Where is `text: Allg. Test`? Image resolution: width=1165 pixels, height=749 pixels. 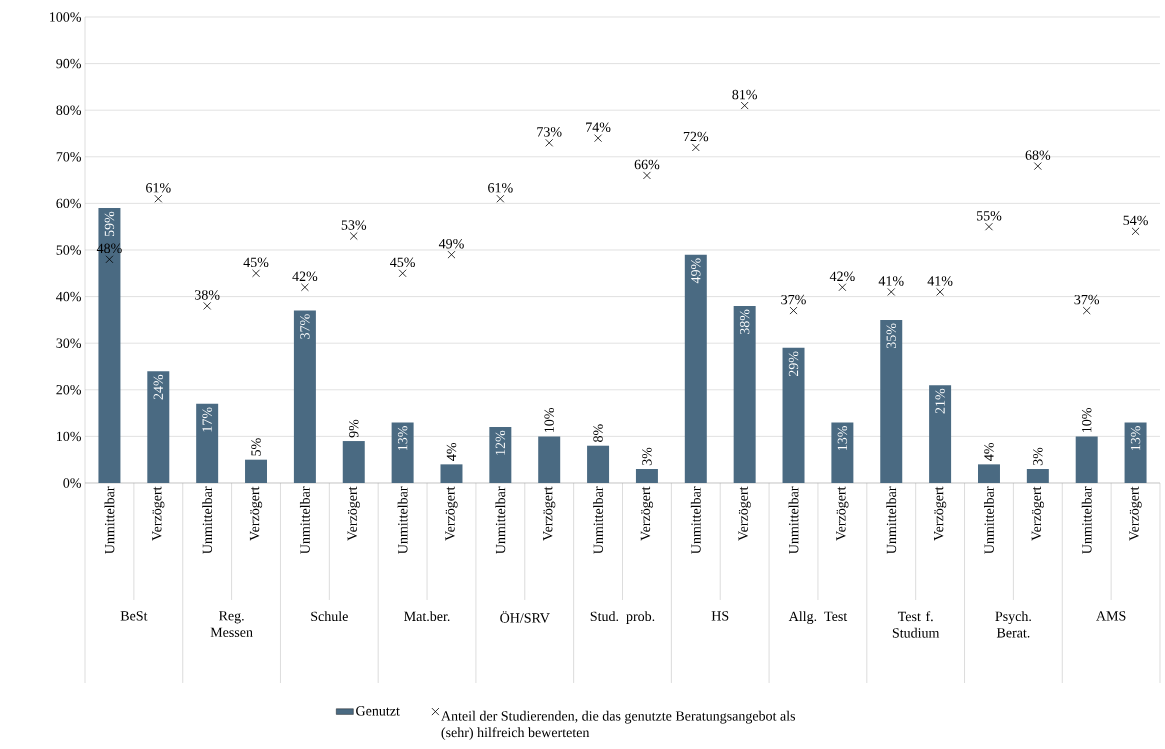
text: Allg. Test is located at coordinates (818, 617).